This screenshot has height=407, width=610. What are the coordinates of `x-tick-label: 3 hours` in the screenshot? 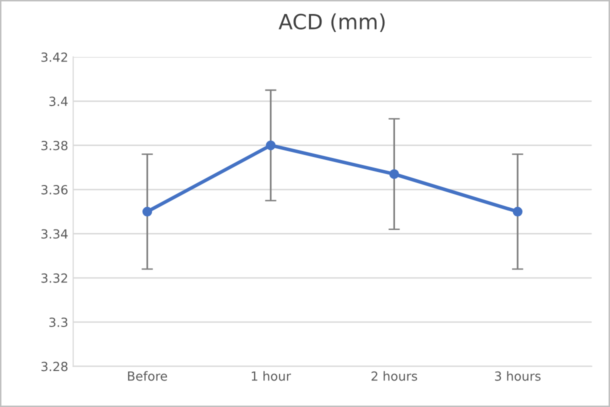 It's located at (518, 376).